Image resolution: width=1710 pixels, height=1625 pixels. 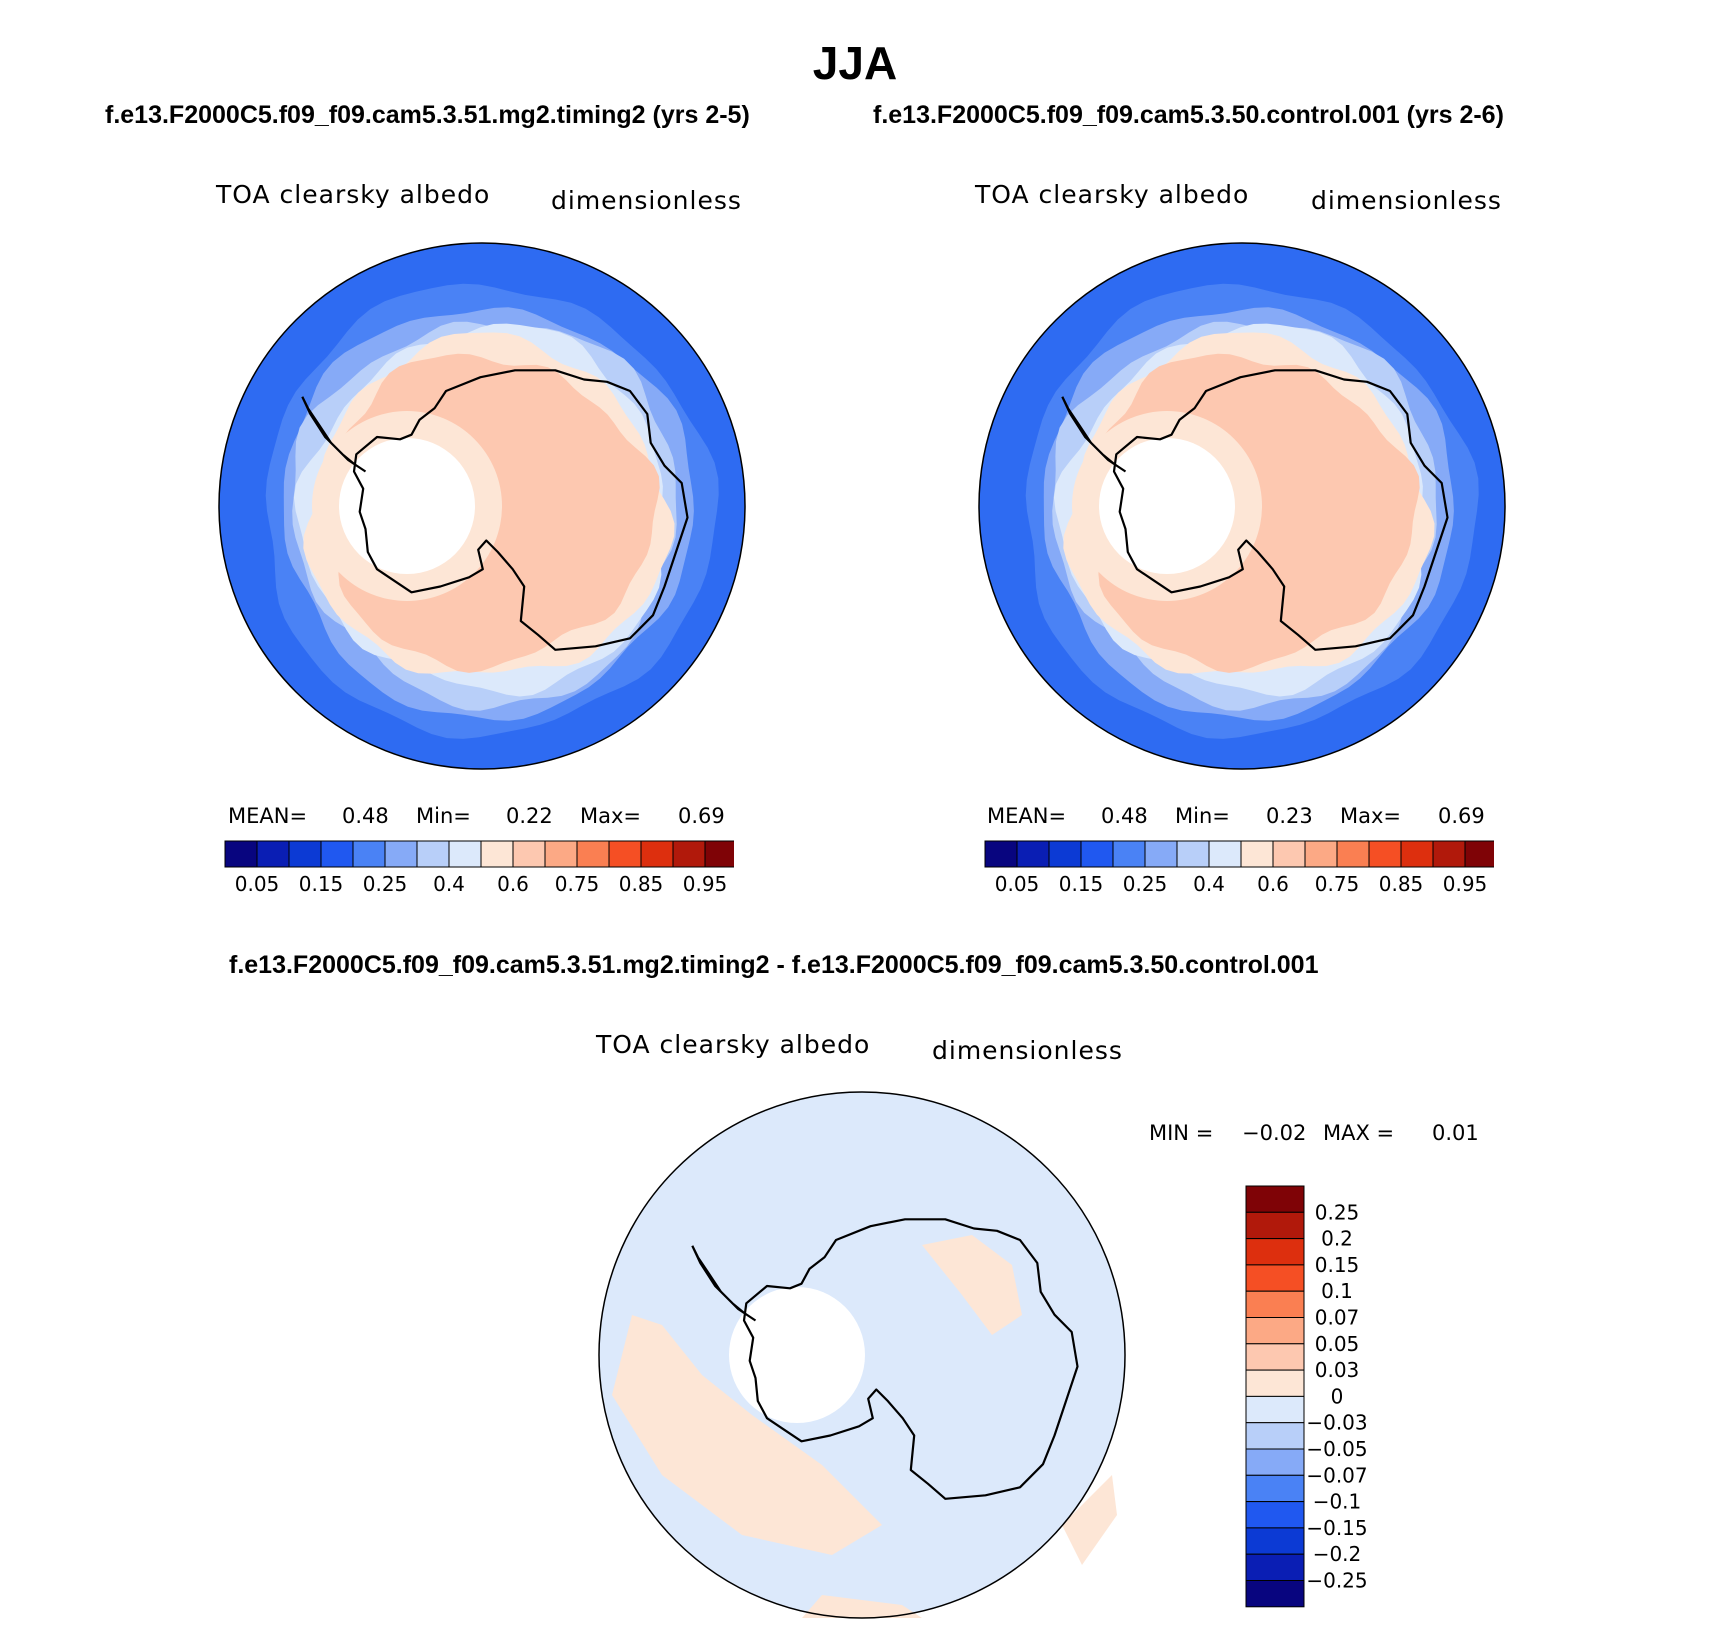 I want to click on panel-right-max-label: Max=, so click(x=1371, y=816).